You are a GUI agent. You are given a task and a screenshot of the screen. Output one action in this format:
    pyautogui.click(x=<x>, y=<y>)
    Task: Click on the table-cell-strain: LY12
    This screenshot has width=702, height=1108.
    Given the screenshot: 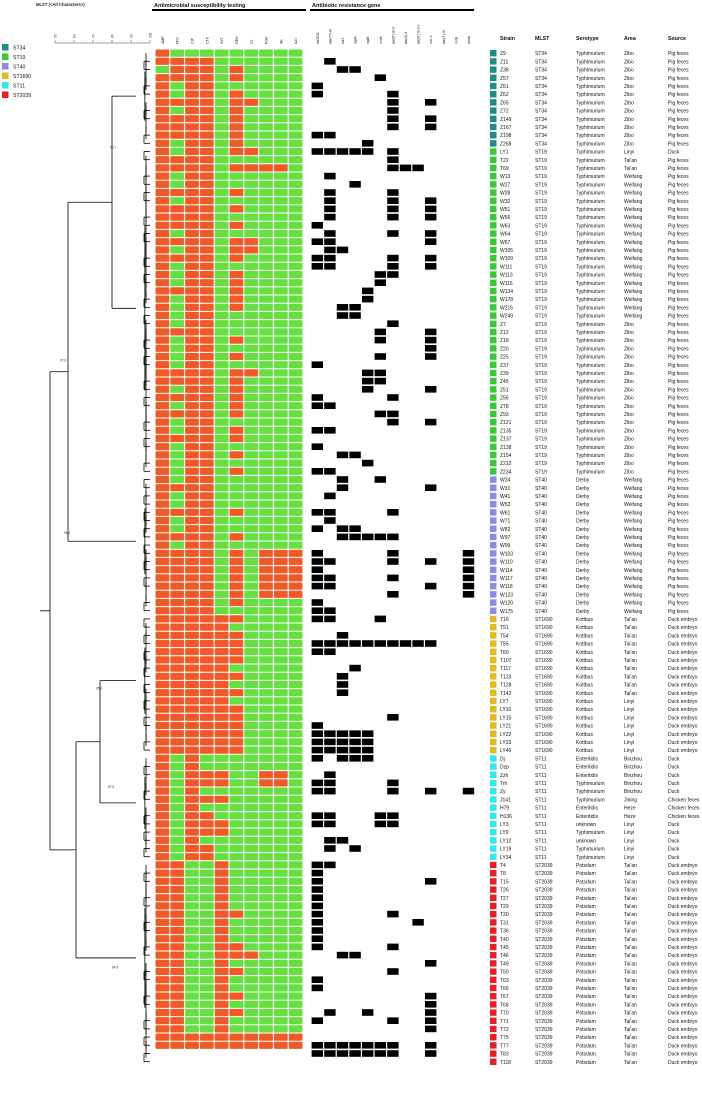 What is the action you would take?
    pyautogui.click(x=506, y=841)
    